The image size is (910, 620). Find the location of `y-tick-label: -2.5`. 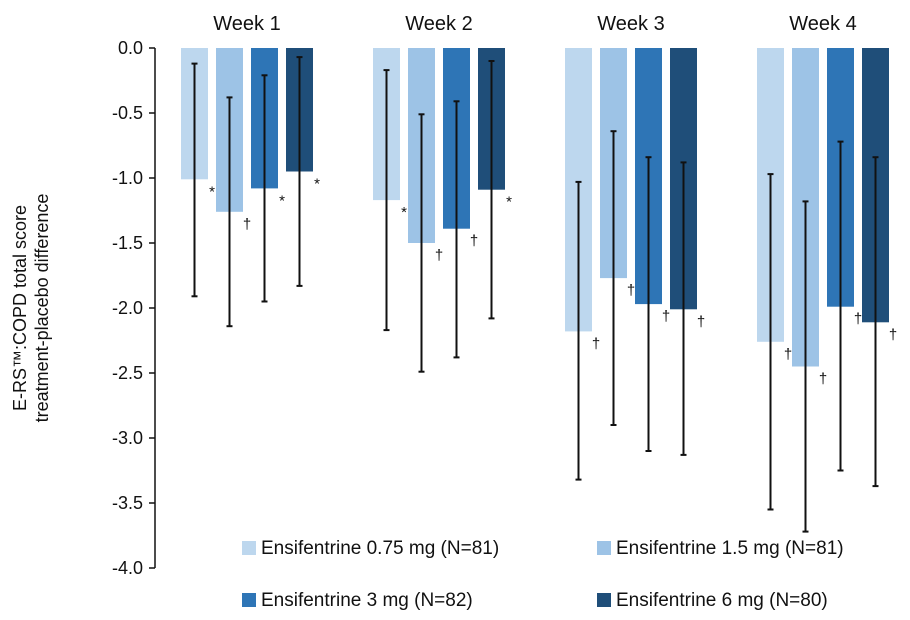

y-tick-label: -2.5 is located at coordinates (127, 373).